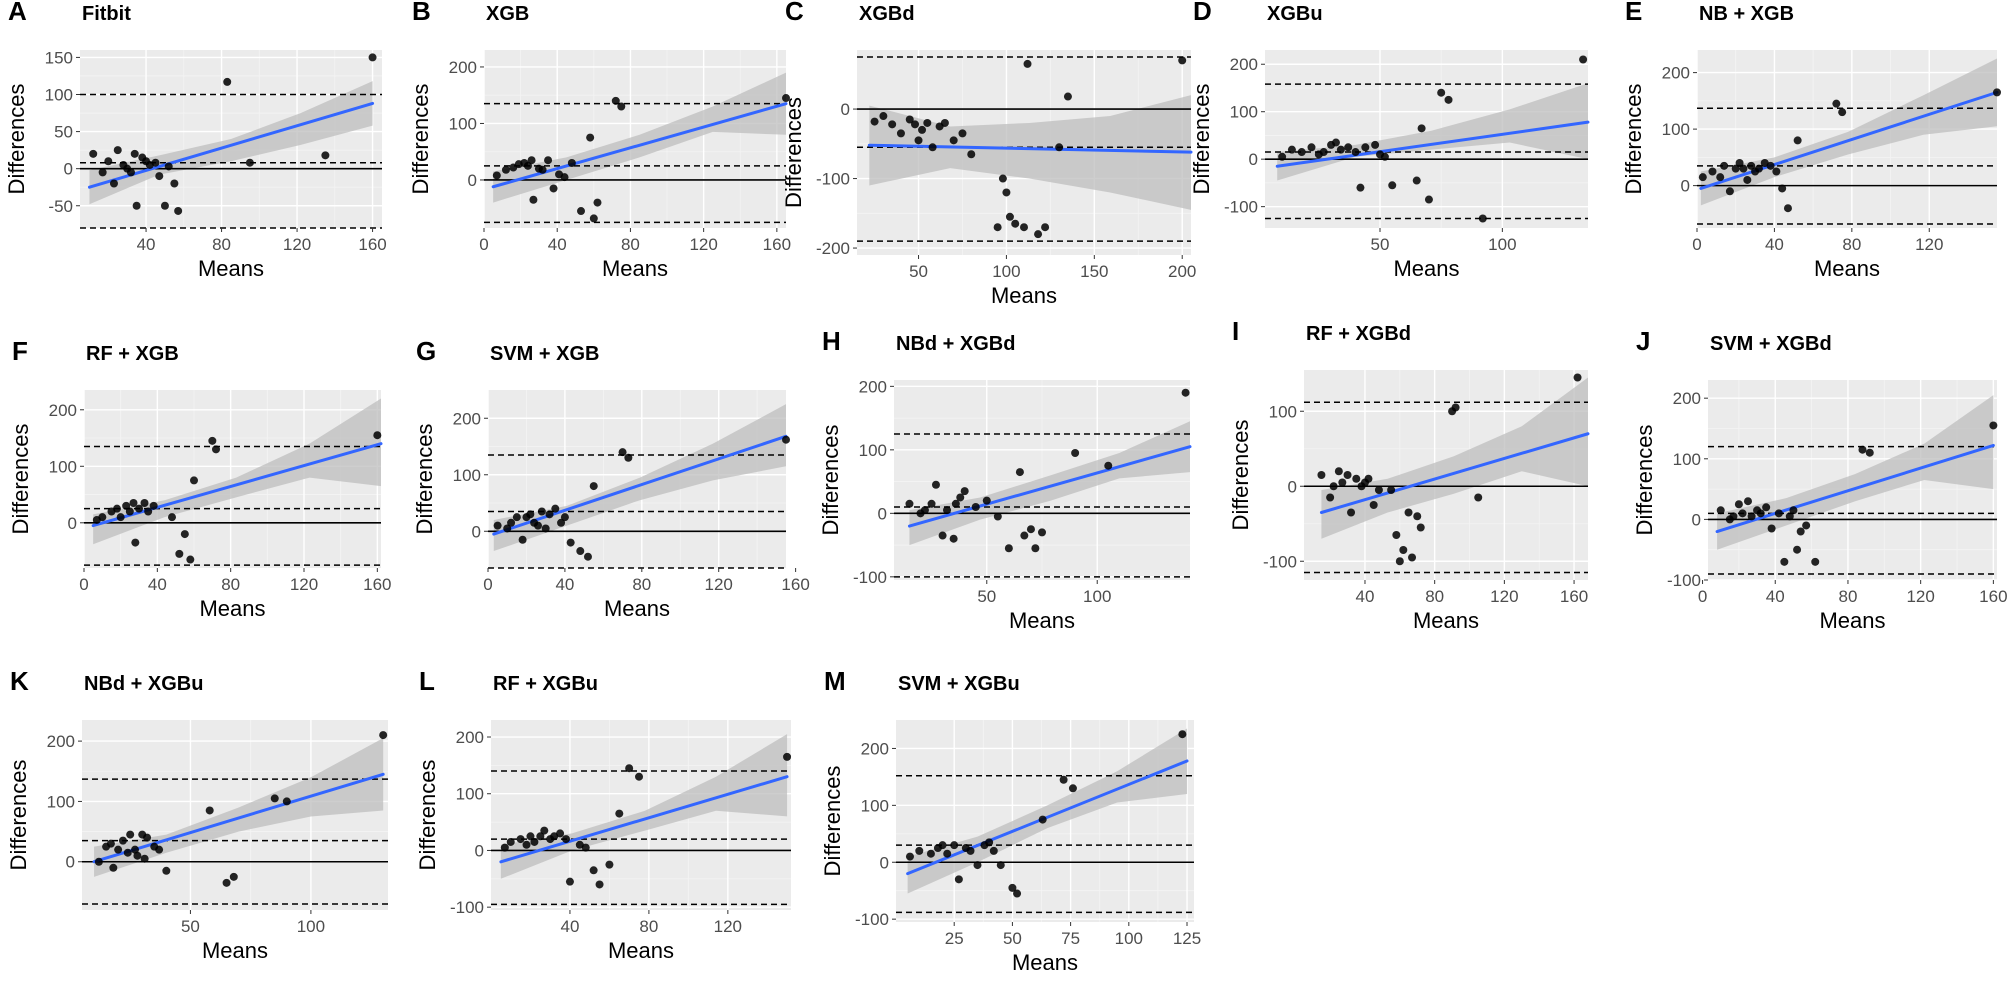 This screenshot has height=988, width=2008. Describe the element at coordinates (918, 271) in the screenshot. I see `x-tick-label: 50` at that location.